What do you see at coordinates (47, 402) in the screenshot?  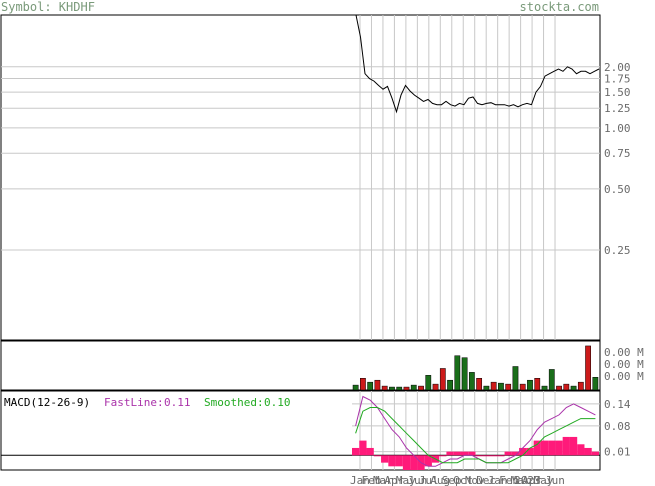 I see `macd-title: MACD(12-26-9)` at bounding box center [47, 402].